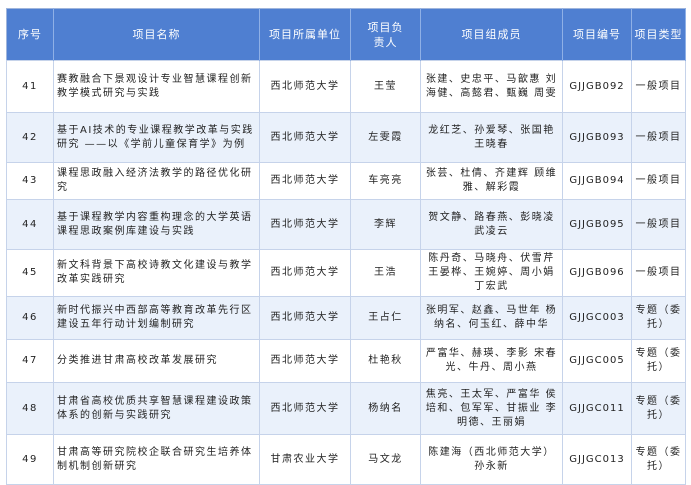  What do you see at coordinates (156, 137) in the screenshot?
I see `cell-name: 基于AI技术的专业课程教学改革与实践研究 ——以《学前儿童保育学》为例` at bounding box center [156, 137].